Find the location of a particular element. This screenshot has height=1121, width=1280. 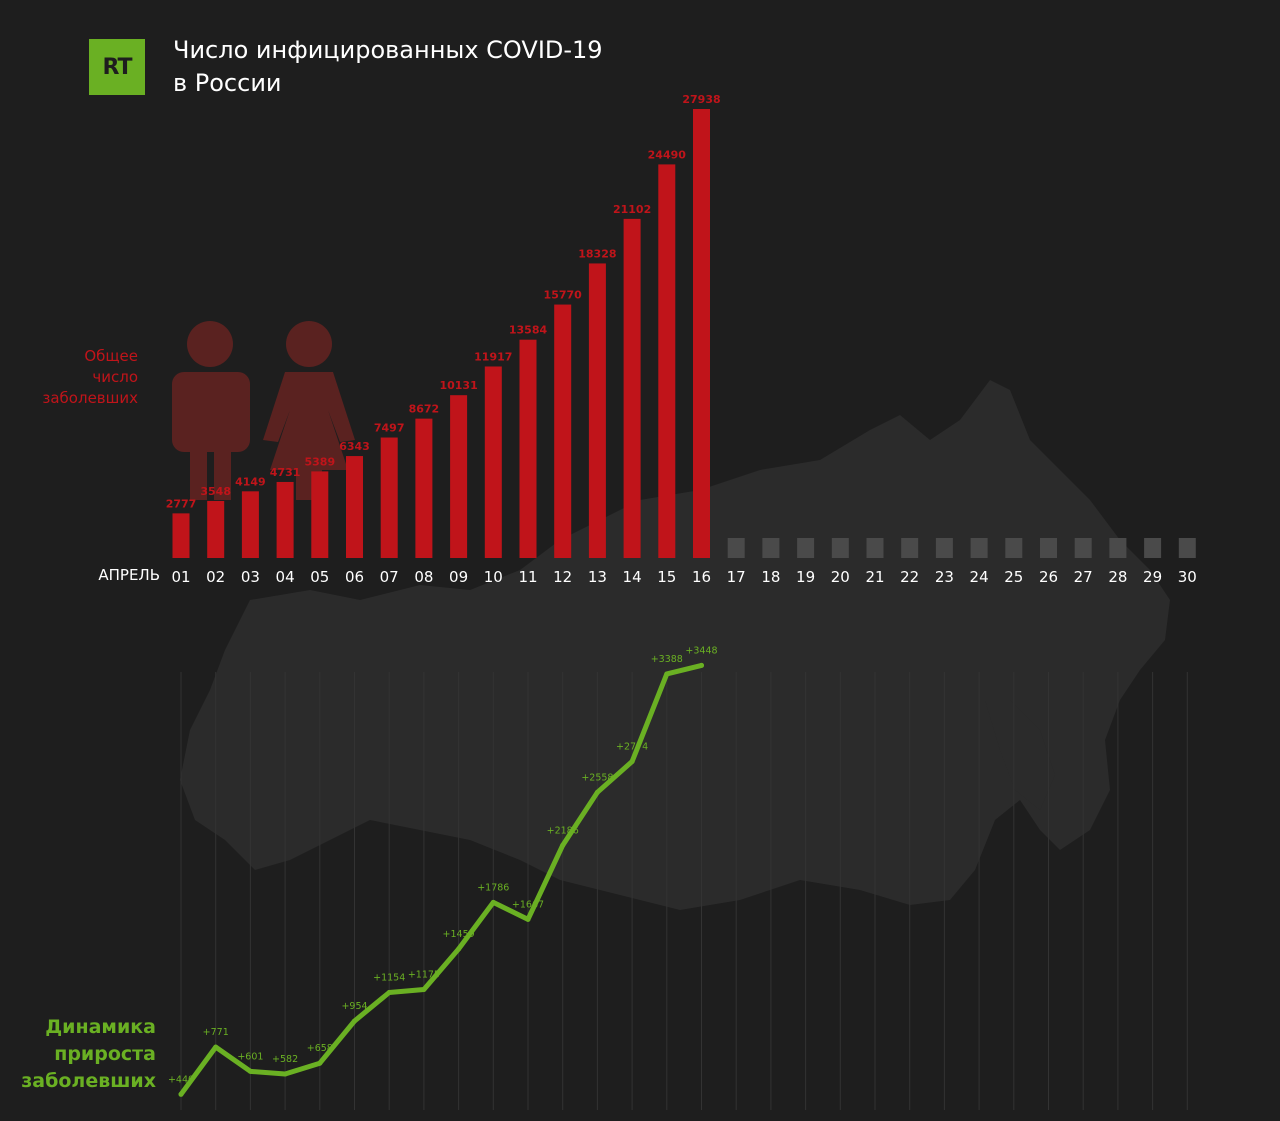

line-value-label: +1154 is located at coordinates (389, 977).